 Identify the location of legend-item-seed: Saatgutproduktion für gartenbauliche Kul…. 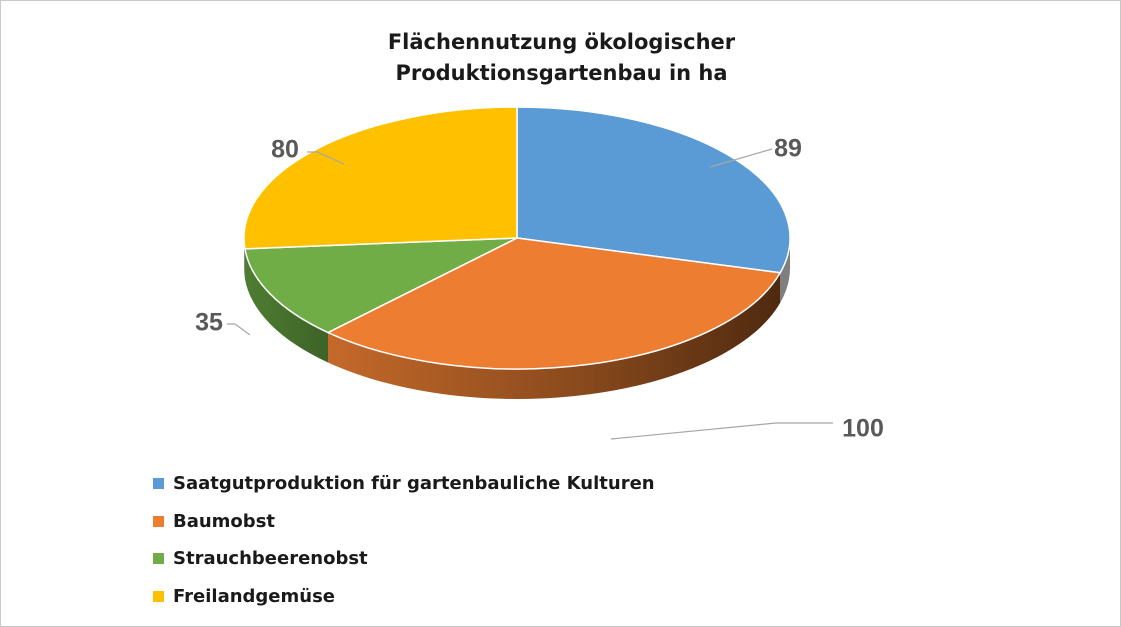
(404, 484).